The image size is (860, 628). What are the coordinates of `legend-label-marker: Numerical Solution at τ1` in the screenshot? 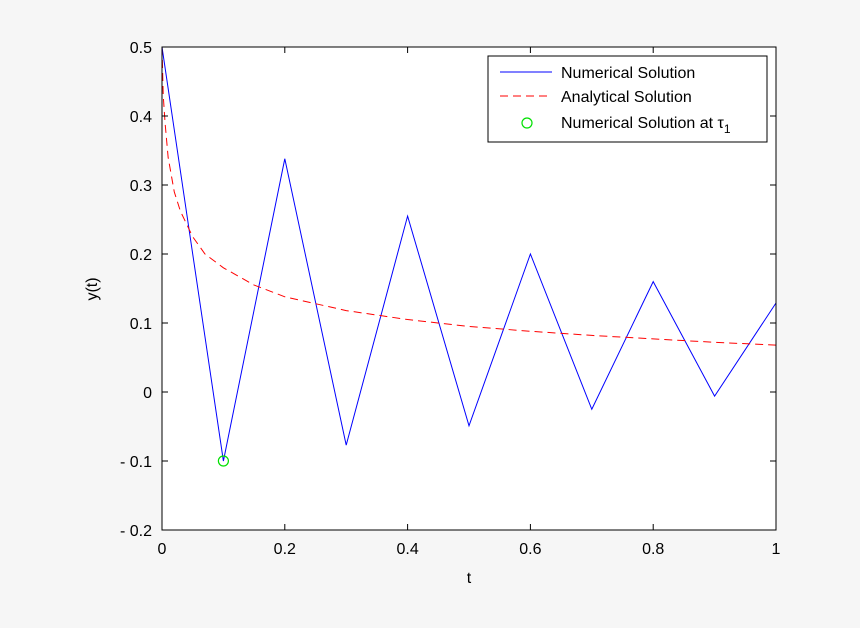 It's located at (646, 125).